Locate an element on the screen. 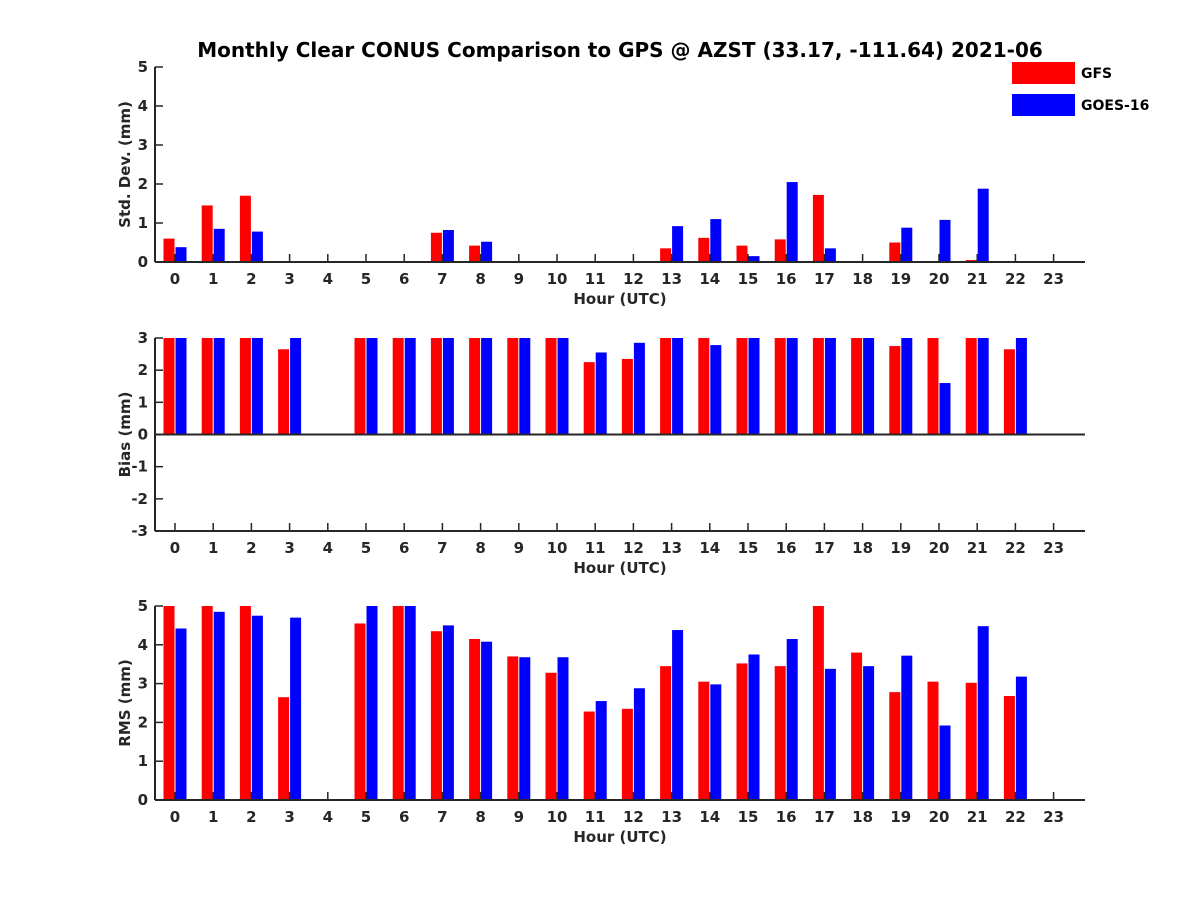  x-tick-label: 23 is located at coordinates (1053, 817).